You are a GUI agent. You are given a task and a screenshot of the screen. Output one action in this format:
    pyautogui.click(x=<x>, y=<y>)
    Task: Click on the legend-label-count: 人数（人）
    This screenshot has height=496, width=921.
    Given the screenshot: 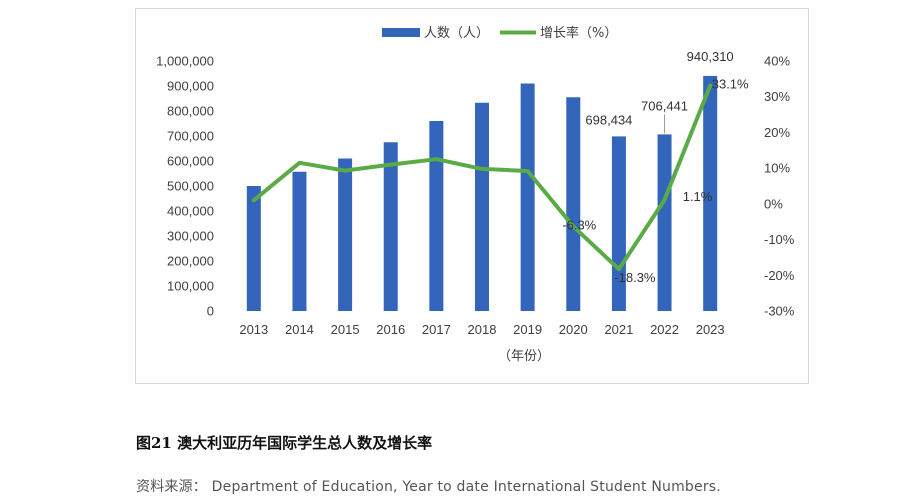 What is the action you would take?
    pyautogui.click(x=456, y=33)
    